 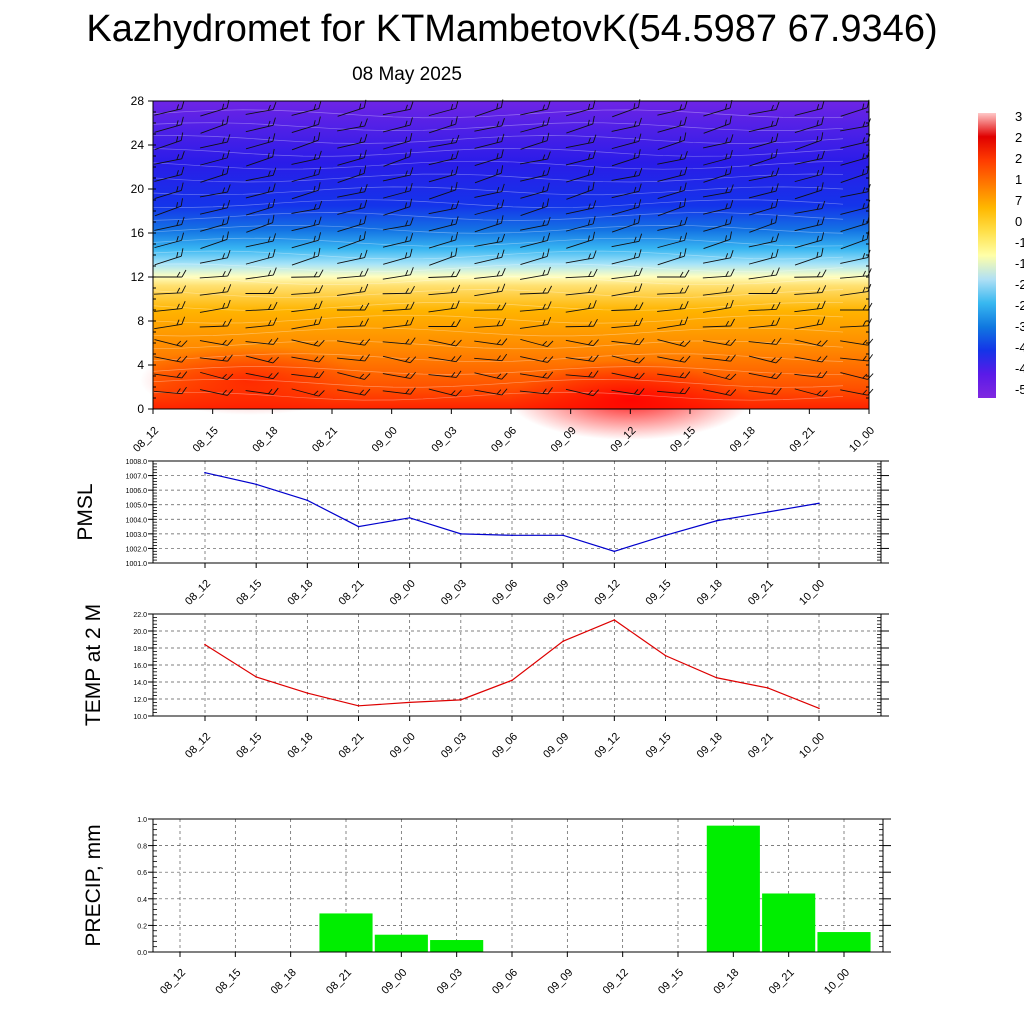 What do you see at coordinates (140, 649) in the screenshot?
I see `y-tick-label: 18.0` at bounding box center [140, 649].